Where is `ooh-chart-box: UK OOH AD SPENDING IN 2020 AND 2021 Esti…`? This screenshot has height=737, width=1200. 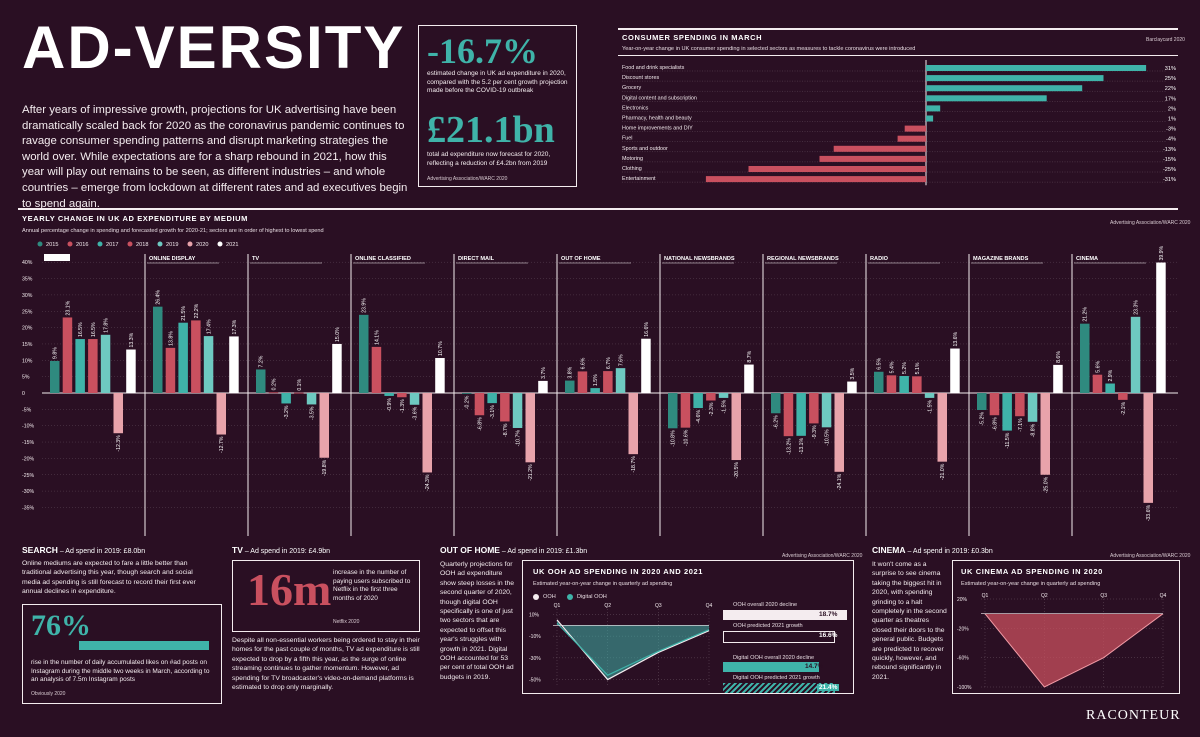 ooh-chart-box: UK OOH AD SPENDING IN 2020 AND 2021 Esti… is located at coordinates (688, 627).